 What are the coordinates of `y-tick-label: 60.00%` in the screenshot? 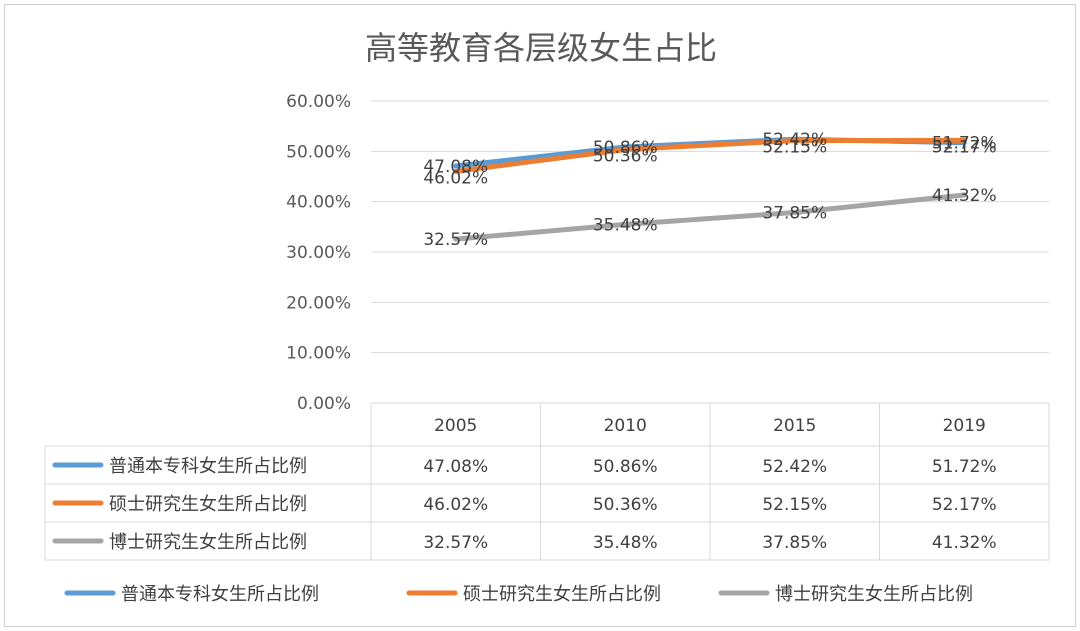 It's located at (318, 102).